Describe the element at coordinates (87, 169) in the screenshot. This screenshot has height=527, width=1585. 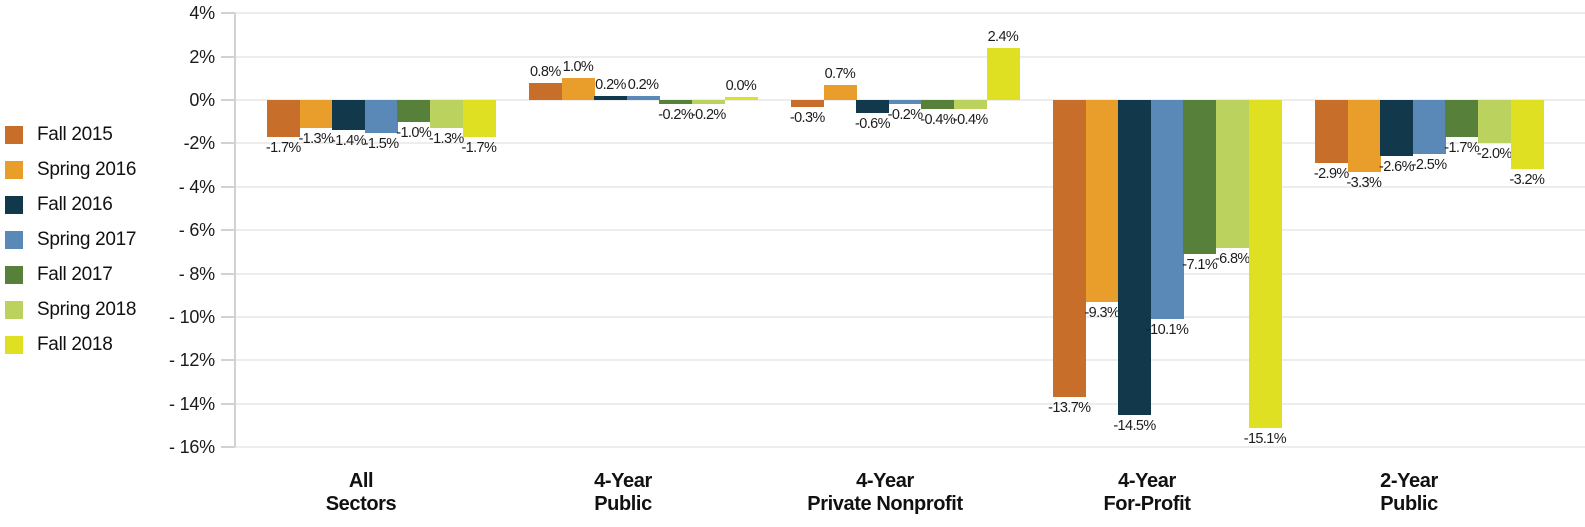
I see `legend-label: Spring 2016` at that location.